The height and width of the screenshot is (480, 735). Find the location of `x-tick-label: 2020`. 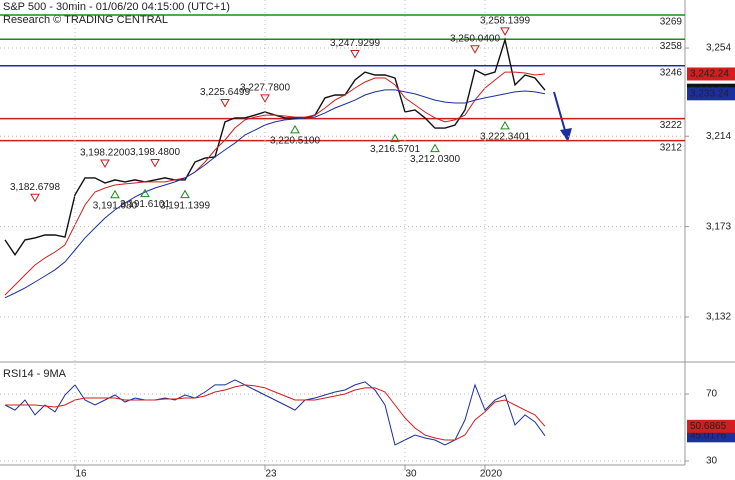

x-tick-label: 2020 is located at coordinates (491, 474).